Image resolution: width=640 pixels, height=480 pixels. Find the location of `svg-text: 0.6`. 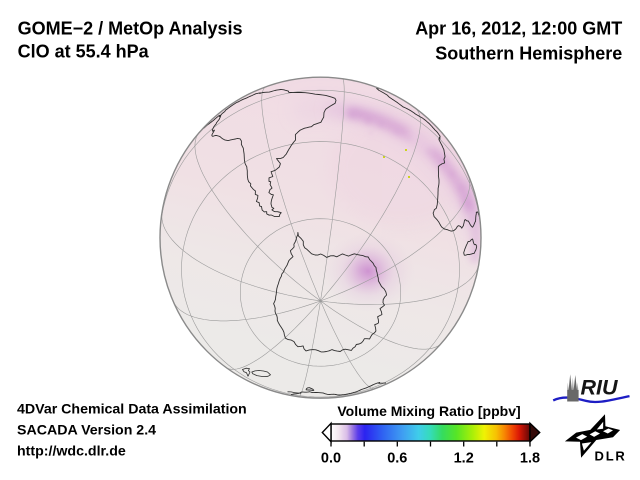

svg-text: 0.6 is located at coordinates (397, 459).